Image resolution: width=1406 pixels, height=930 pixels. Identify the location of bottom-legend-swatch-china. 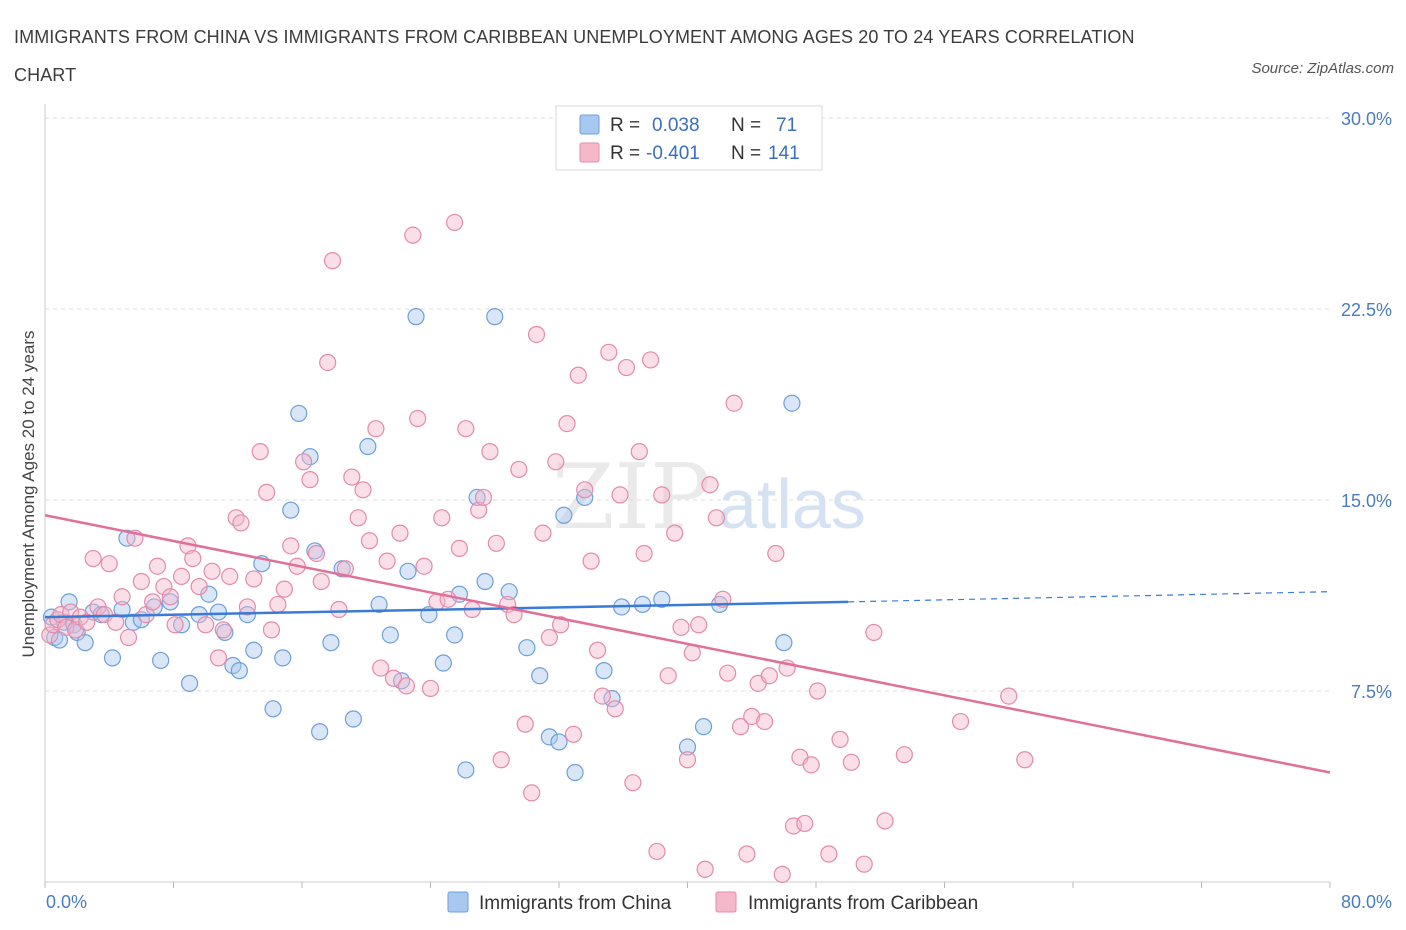
(458, 902).